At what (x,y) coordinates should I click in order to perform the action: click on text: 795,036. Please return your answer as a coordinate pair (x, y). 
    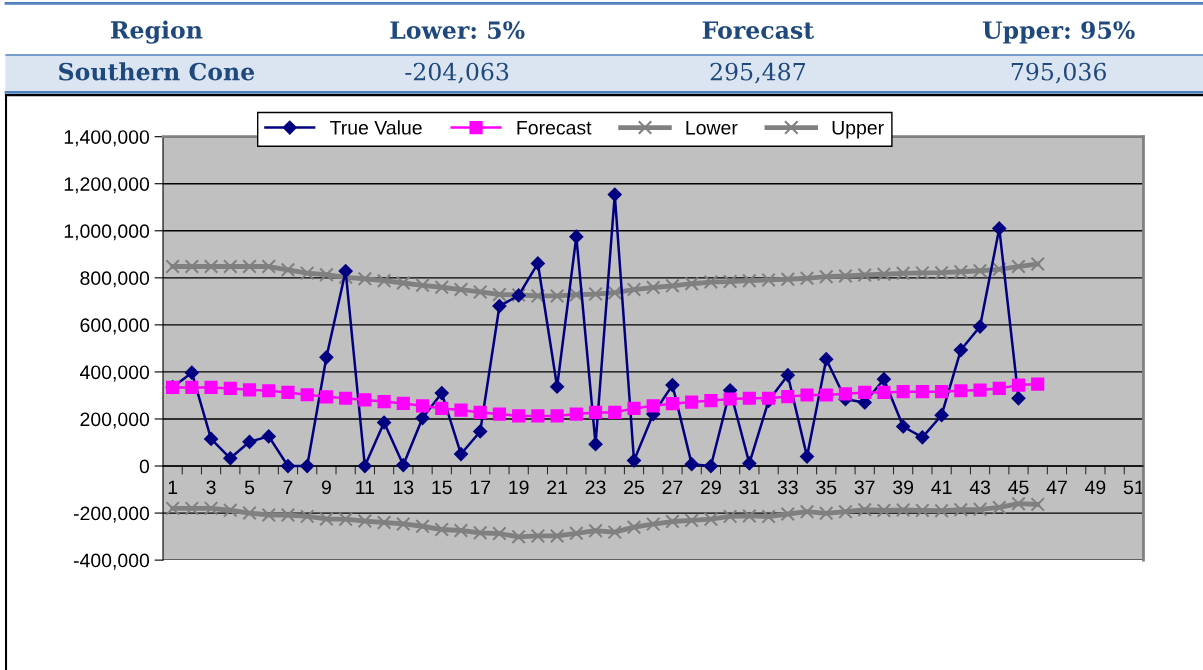
    Looking at the image, I should click on (1058, 73).